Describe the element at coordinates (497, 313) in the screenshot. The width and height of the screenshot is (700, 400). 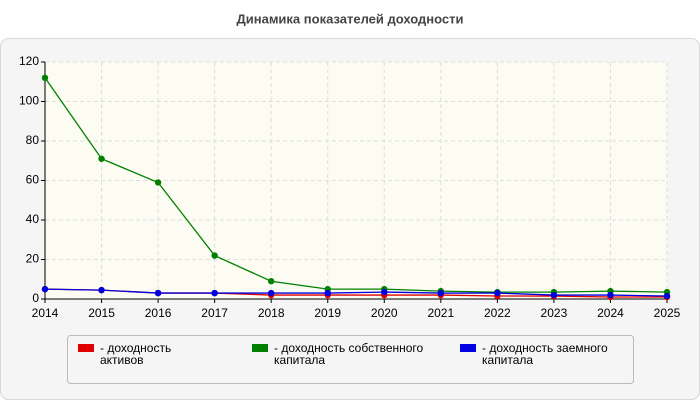
I see `x-tick-label: 2022` at that location.